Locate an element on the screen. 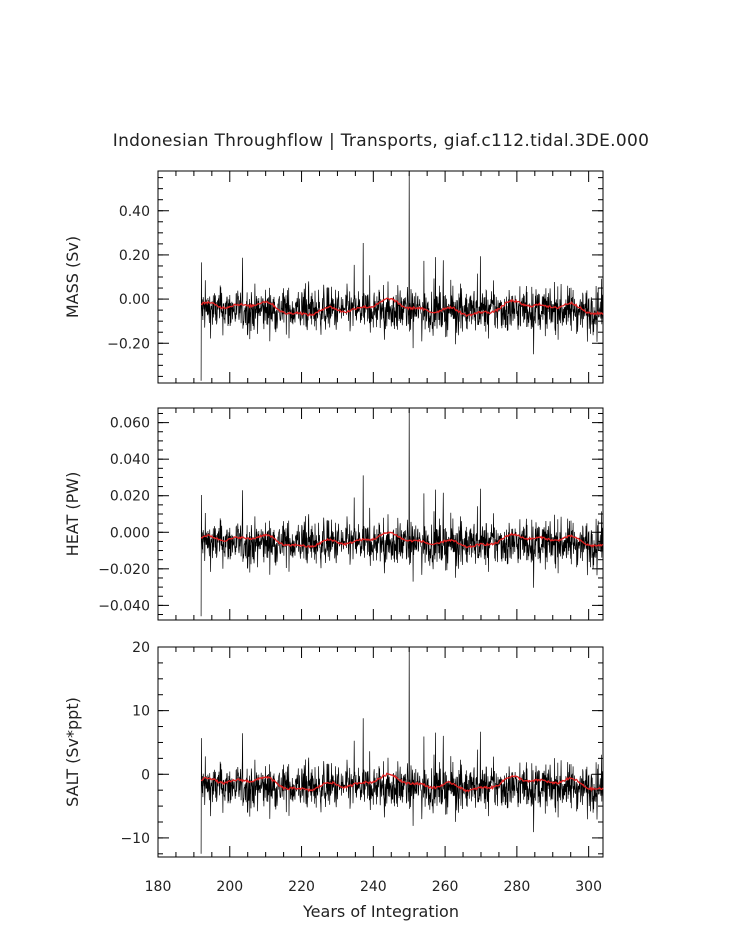 The height and width of the screenshot is (945, 733). y-tick-label: 0.00 is located at coordinates (134, 300).